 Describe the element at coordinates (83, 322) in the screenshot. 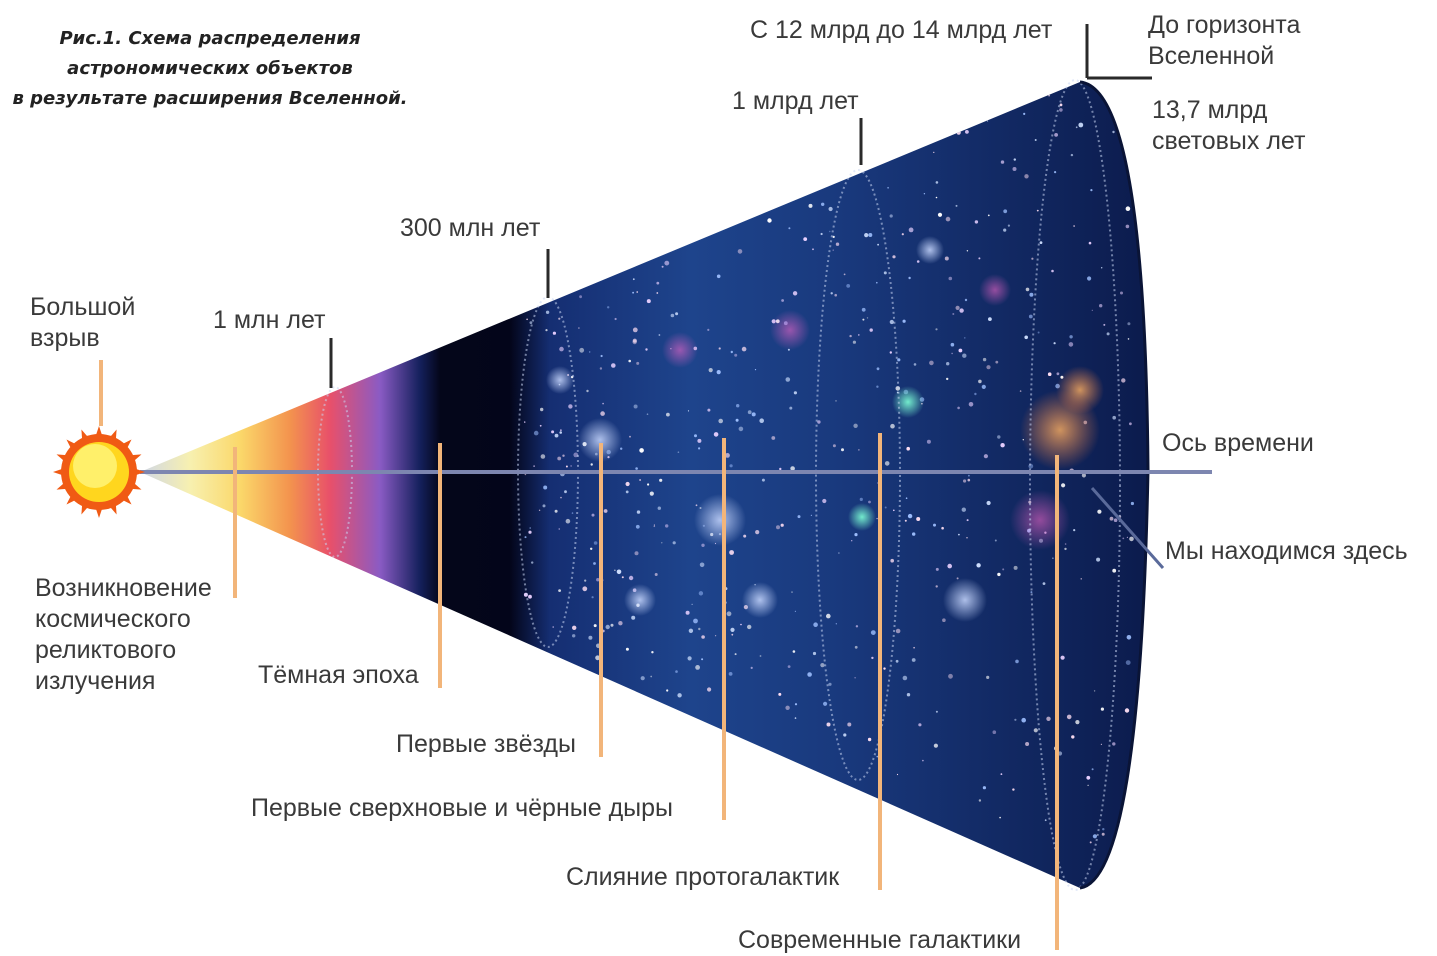

I see `label-big-bang: Большой взрыв` at that location.